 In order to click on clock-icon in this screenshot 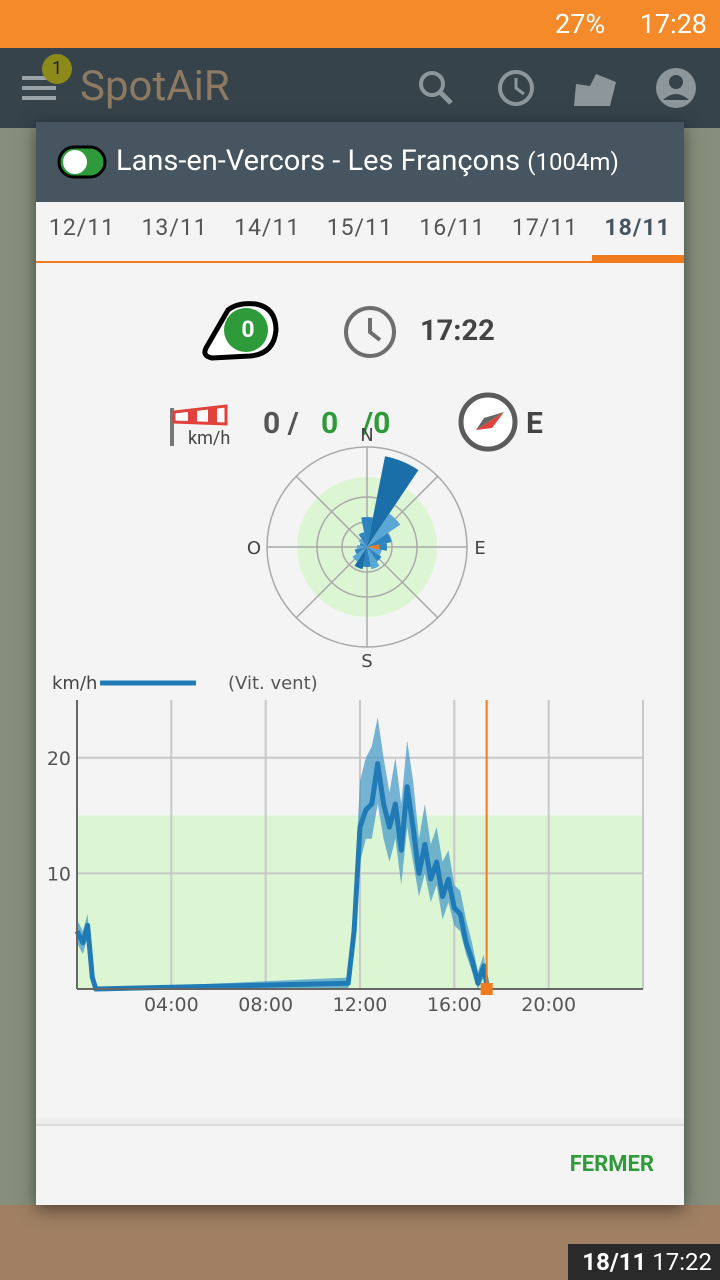, I will do `click(370, 332)`.